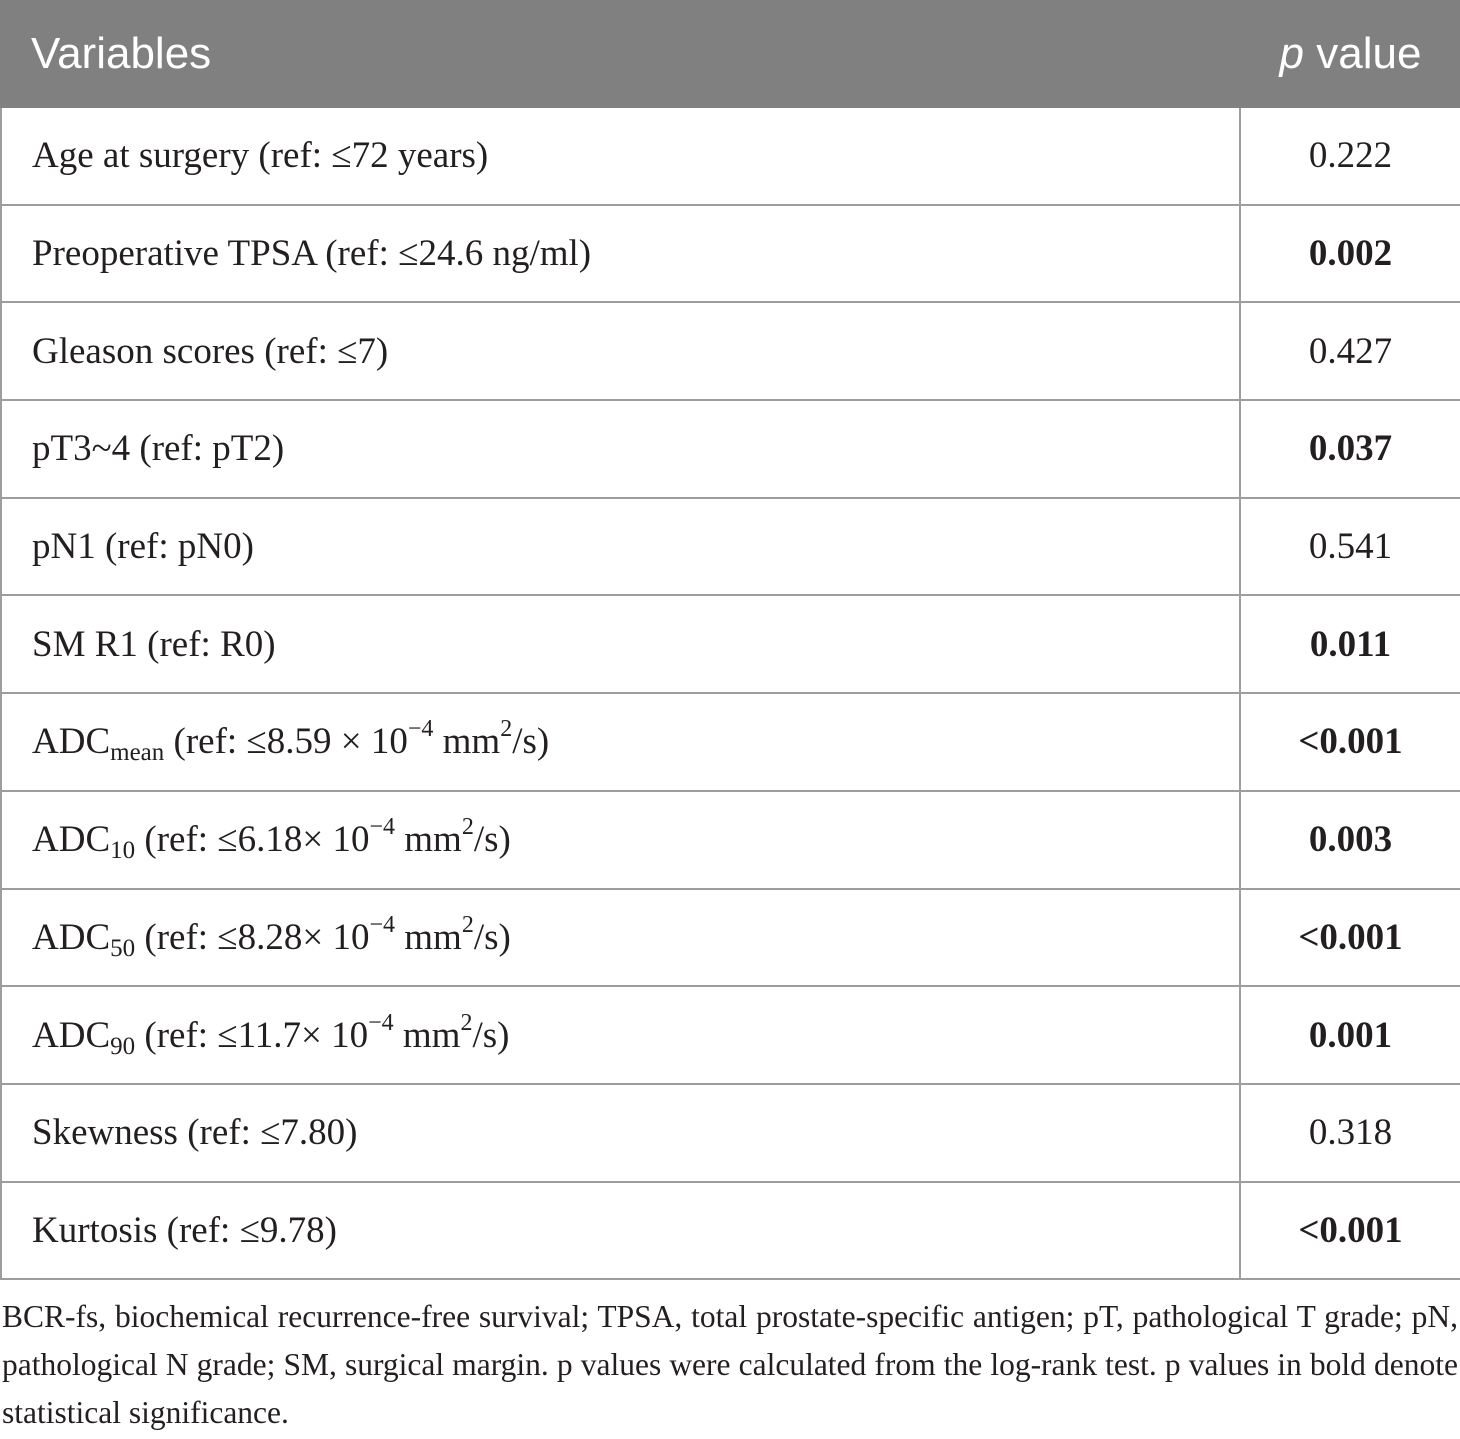 This screenshot has width=1460, height=1439. Describe the element at coordinates (1349, 253) in the screenshot. I see `p-value-cell: 0.002` at that location.